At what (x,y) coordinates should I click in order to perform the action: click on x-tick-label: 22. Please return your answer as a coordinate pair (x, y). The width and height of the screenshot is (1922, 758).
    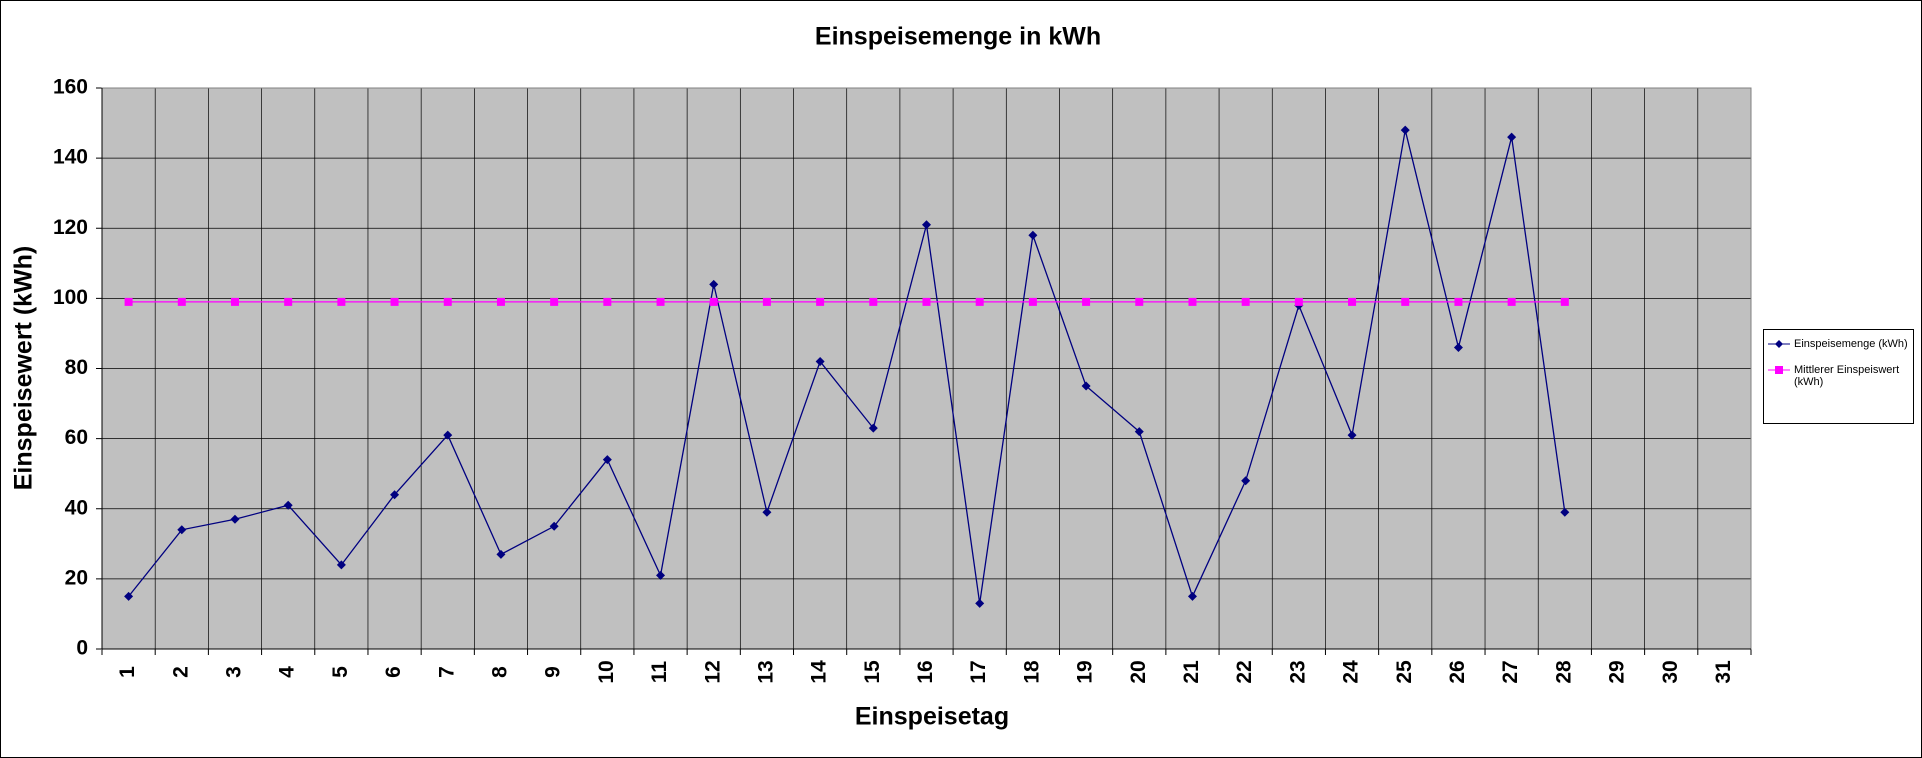
    Looking at the image, I should click on (1244, 671).